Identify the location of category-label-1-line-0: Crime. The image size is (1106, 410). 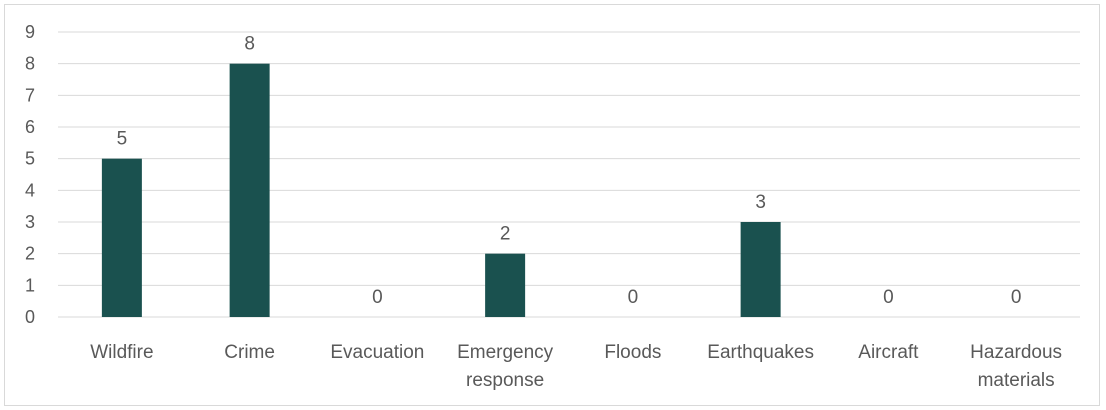
(249, 352).